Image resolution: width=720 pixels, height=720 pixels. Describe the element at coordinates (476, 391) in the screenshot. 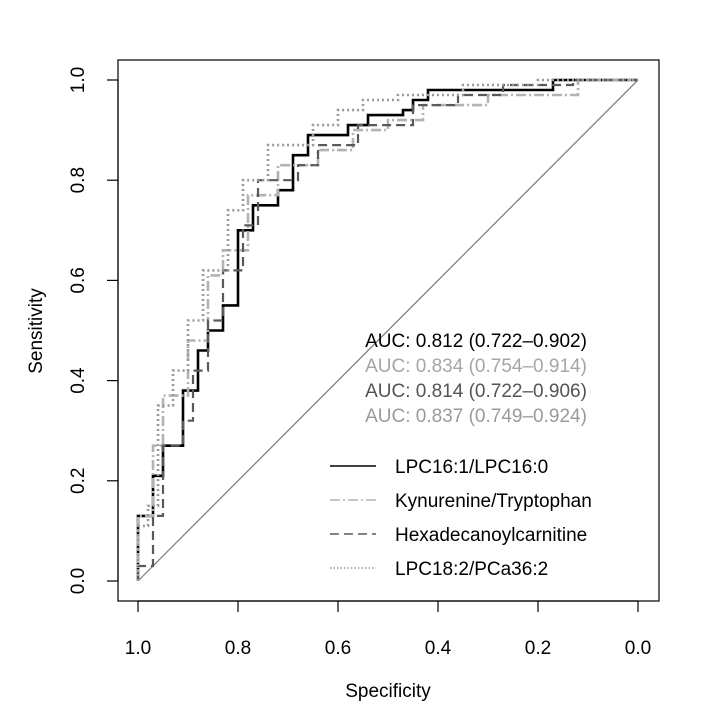

I see `auc-label-3: AUC: 0.814 (0.722–0.906)` at that location.